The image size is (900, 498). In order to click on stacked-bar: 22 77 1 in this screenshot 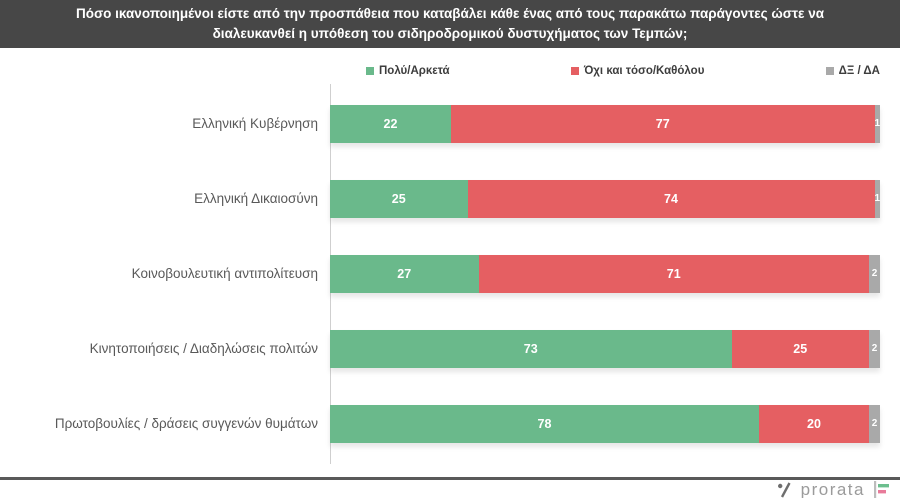, I will do `click(605, 123)`.